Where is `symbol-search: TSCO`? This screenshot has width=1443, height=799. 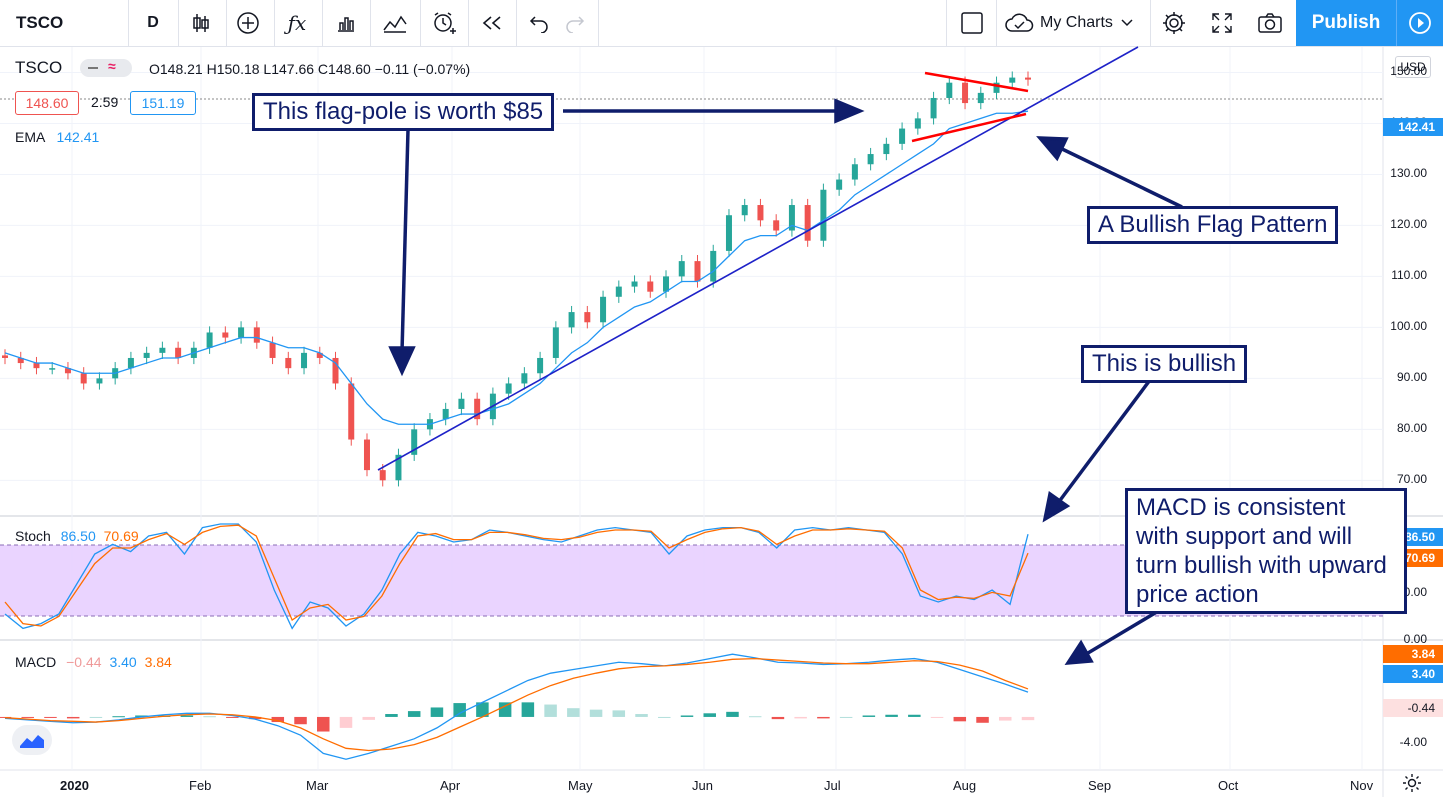 symbol-search: TSCO is located at coordinates (40, 22).